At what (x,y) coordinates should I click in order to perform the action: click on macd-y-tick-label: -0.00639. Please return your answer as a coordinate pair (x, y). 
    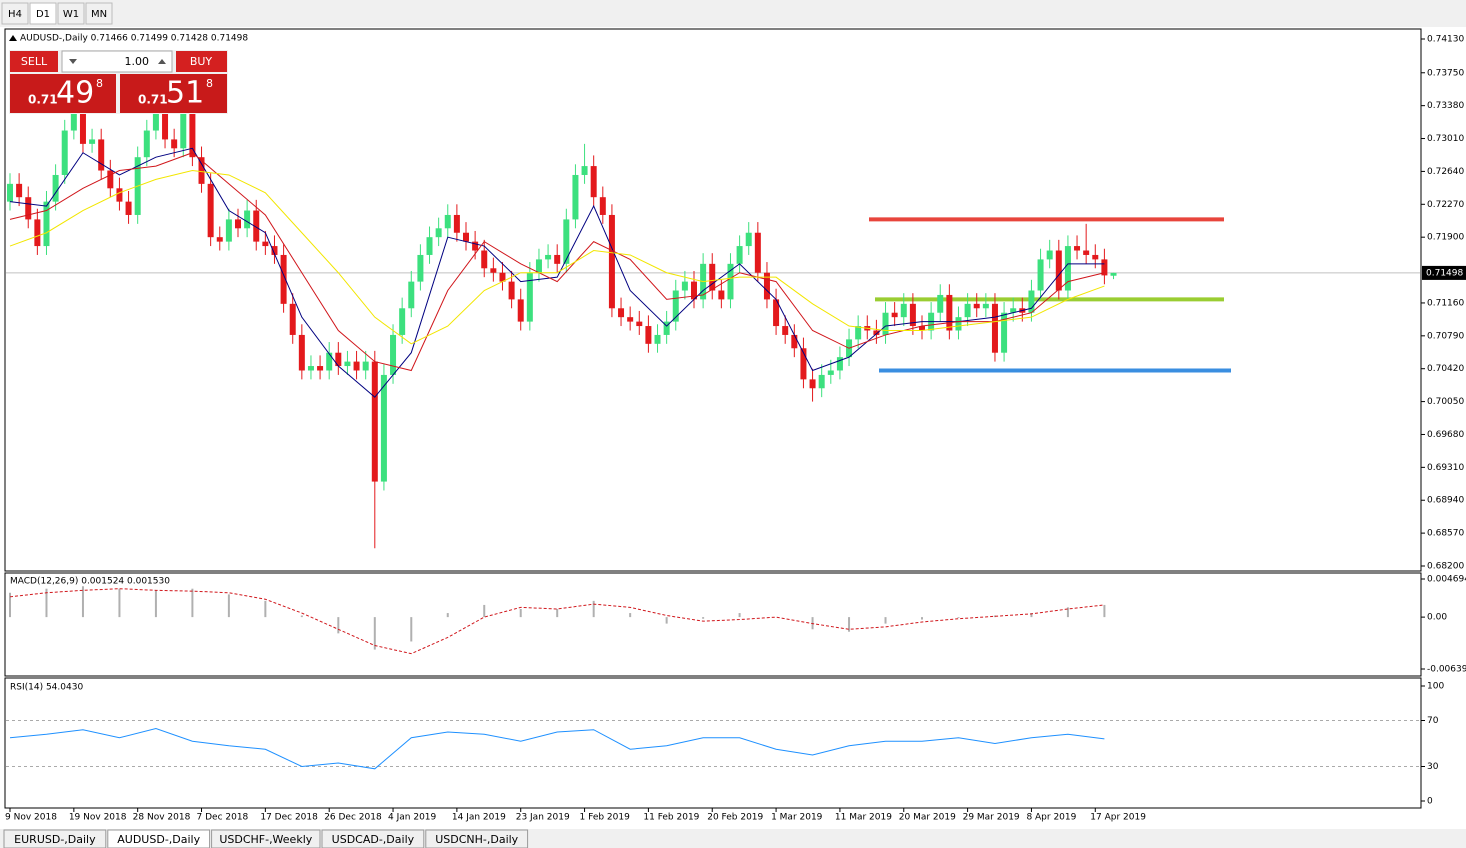
    Looking at the image, I should click on (1446, 670).